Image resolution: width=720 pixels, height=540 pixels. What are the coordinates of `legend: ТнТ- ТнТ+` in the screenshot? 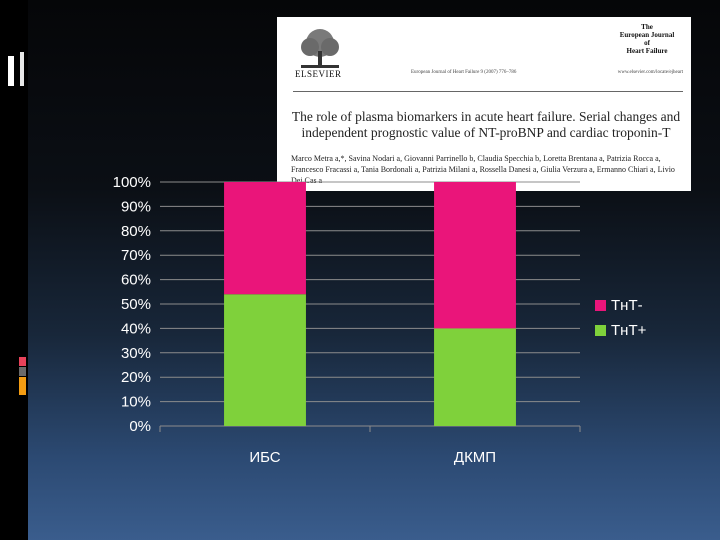 It's located at (621, 318).